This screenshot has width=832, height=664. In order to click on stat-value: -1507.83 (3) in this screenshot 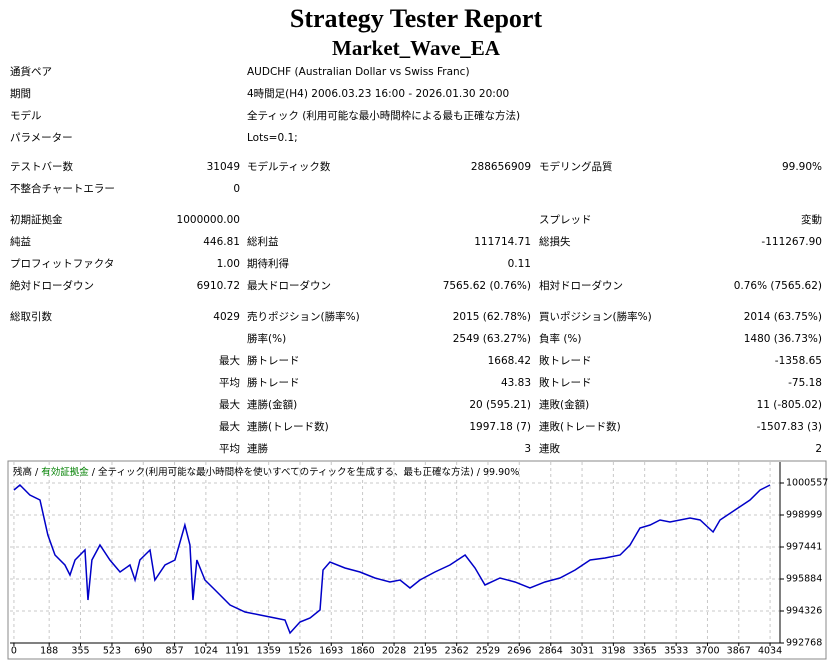, I will do `click(789, 427)`.